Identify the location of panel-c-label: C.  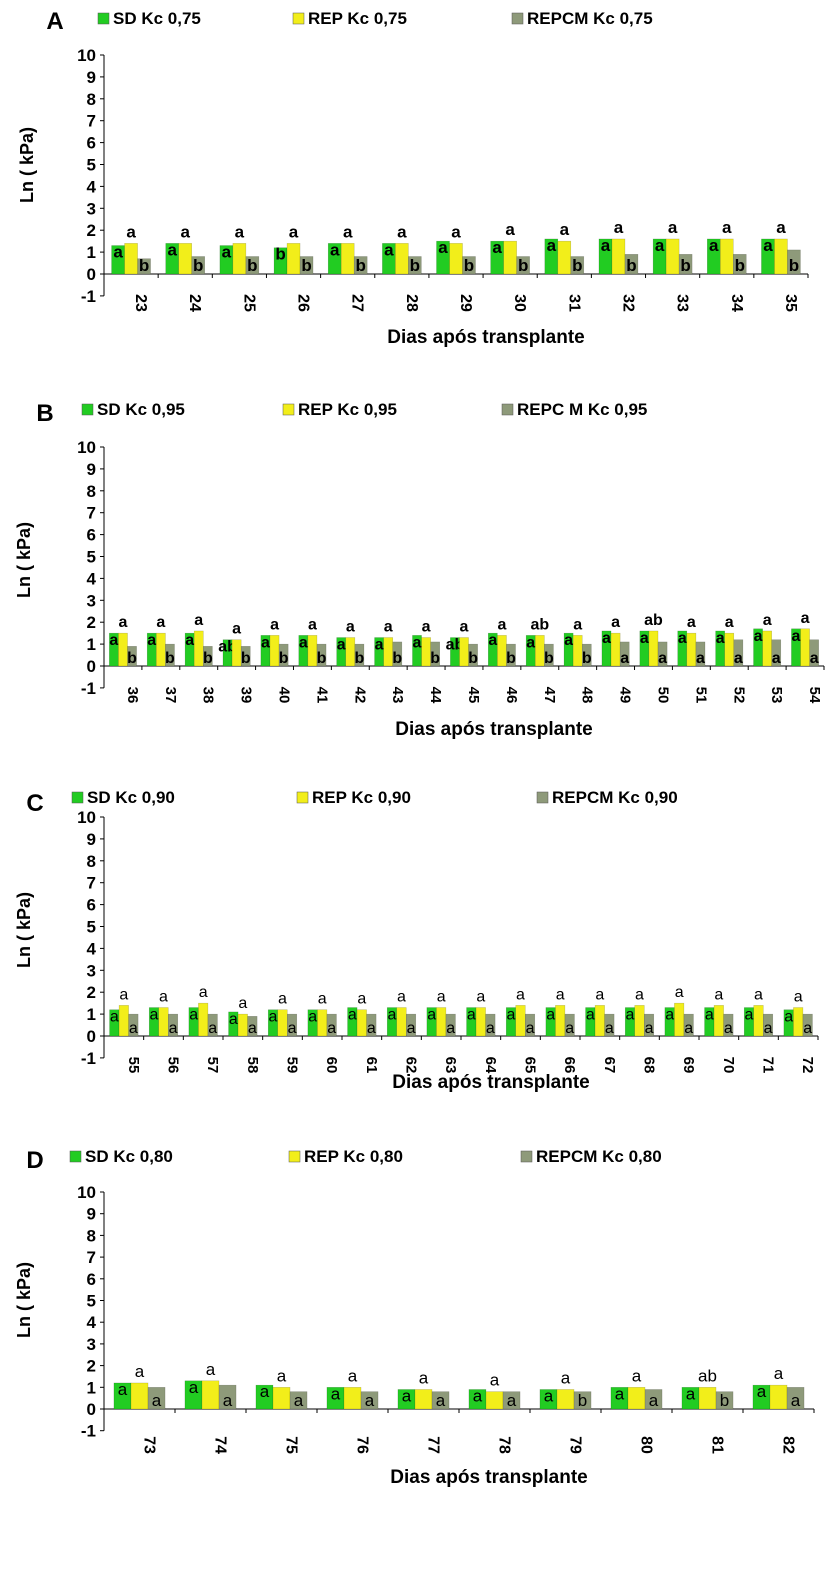
(34, 803).